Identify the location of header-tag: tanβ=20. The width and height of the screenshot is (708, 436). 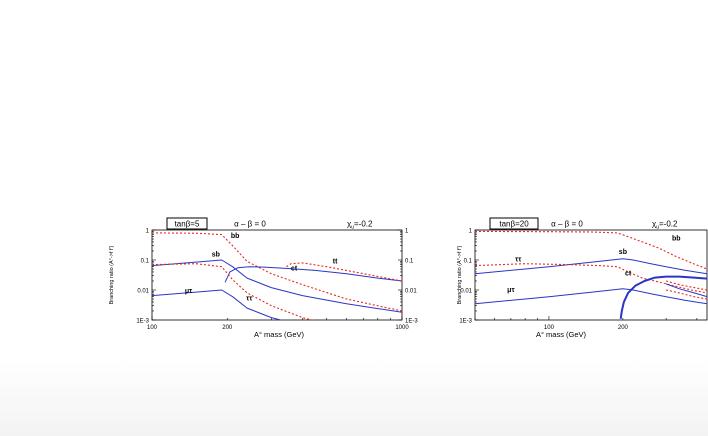
(514, 224).